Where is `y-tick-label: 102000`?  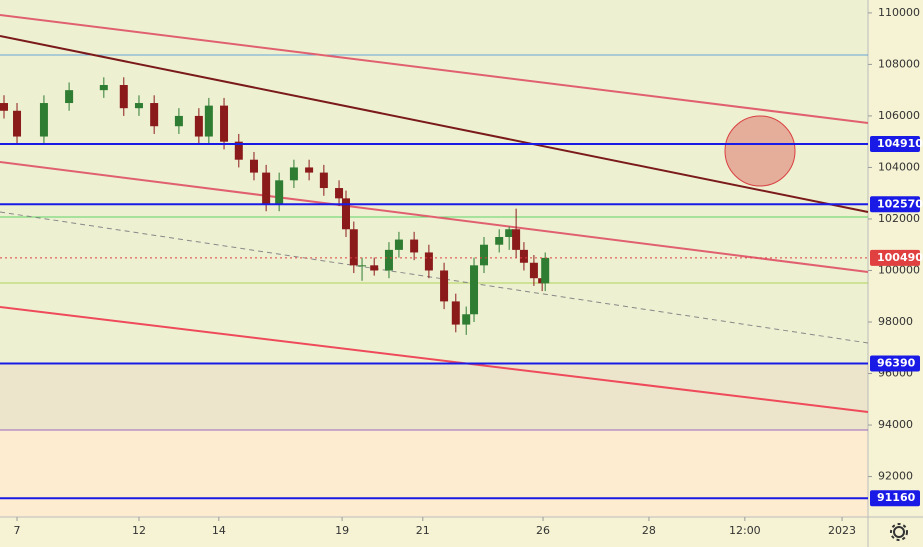
y-tick-label: 102000 is located at coordinates (899, 218).